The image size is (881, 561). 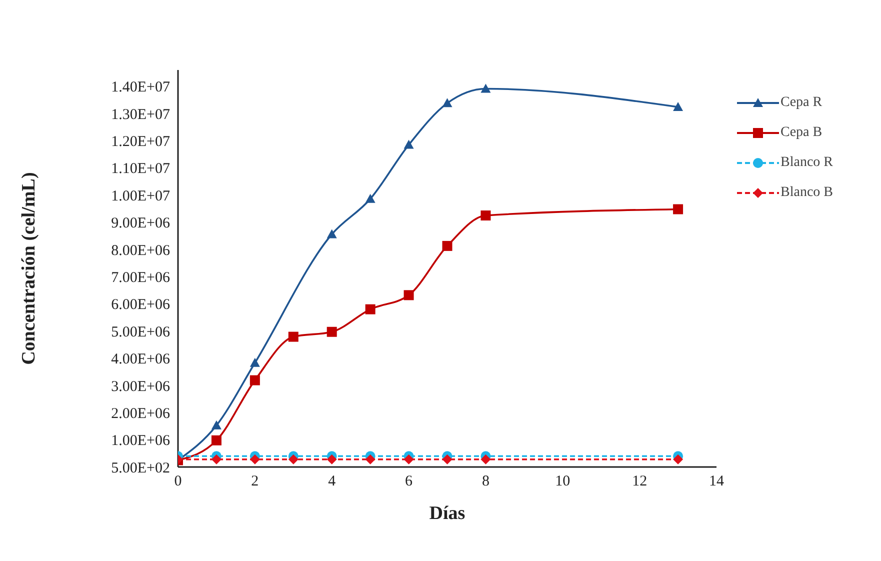 I want to click on legend-label: Blanco B, so click(x=806, y=193).